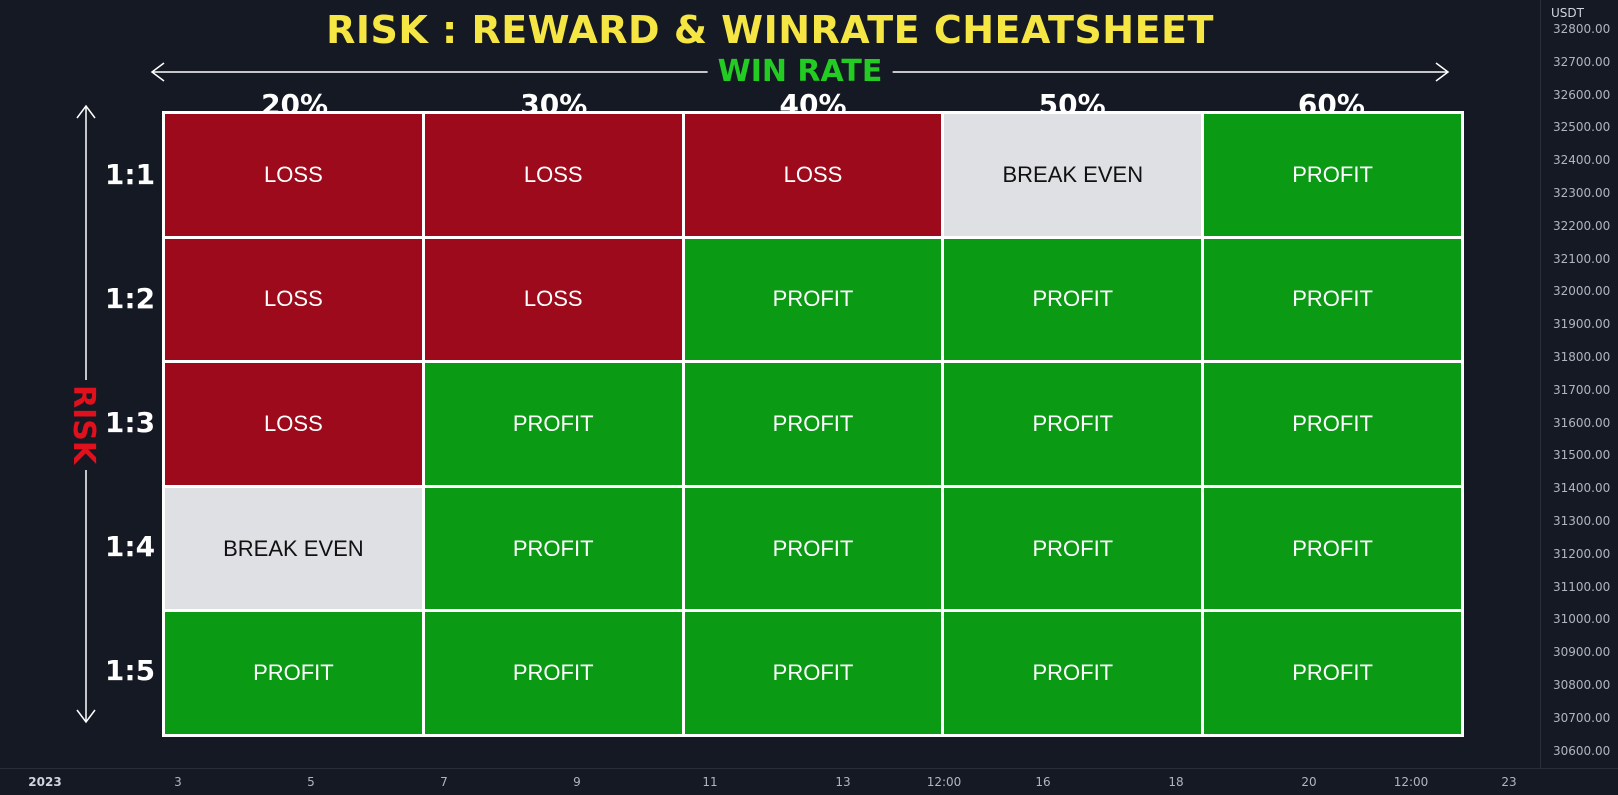 The width and height of the screenshot is (1618, 795). I want to click on risk-label: RISK, so click(83, 425).